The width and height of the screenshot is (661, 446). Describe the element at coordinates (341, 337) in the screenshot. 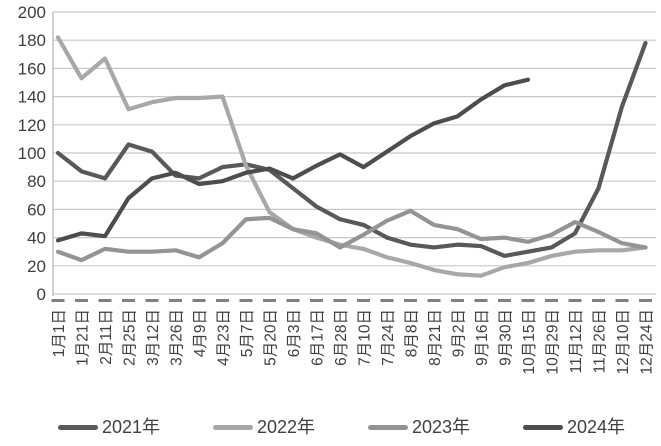

I see `x-axis-tick-label: 6月28日` at that location.